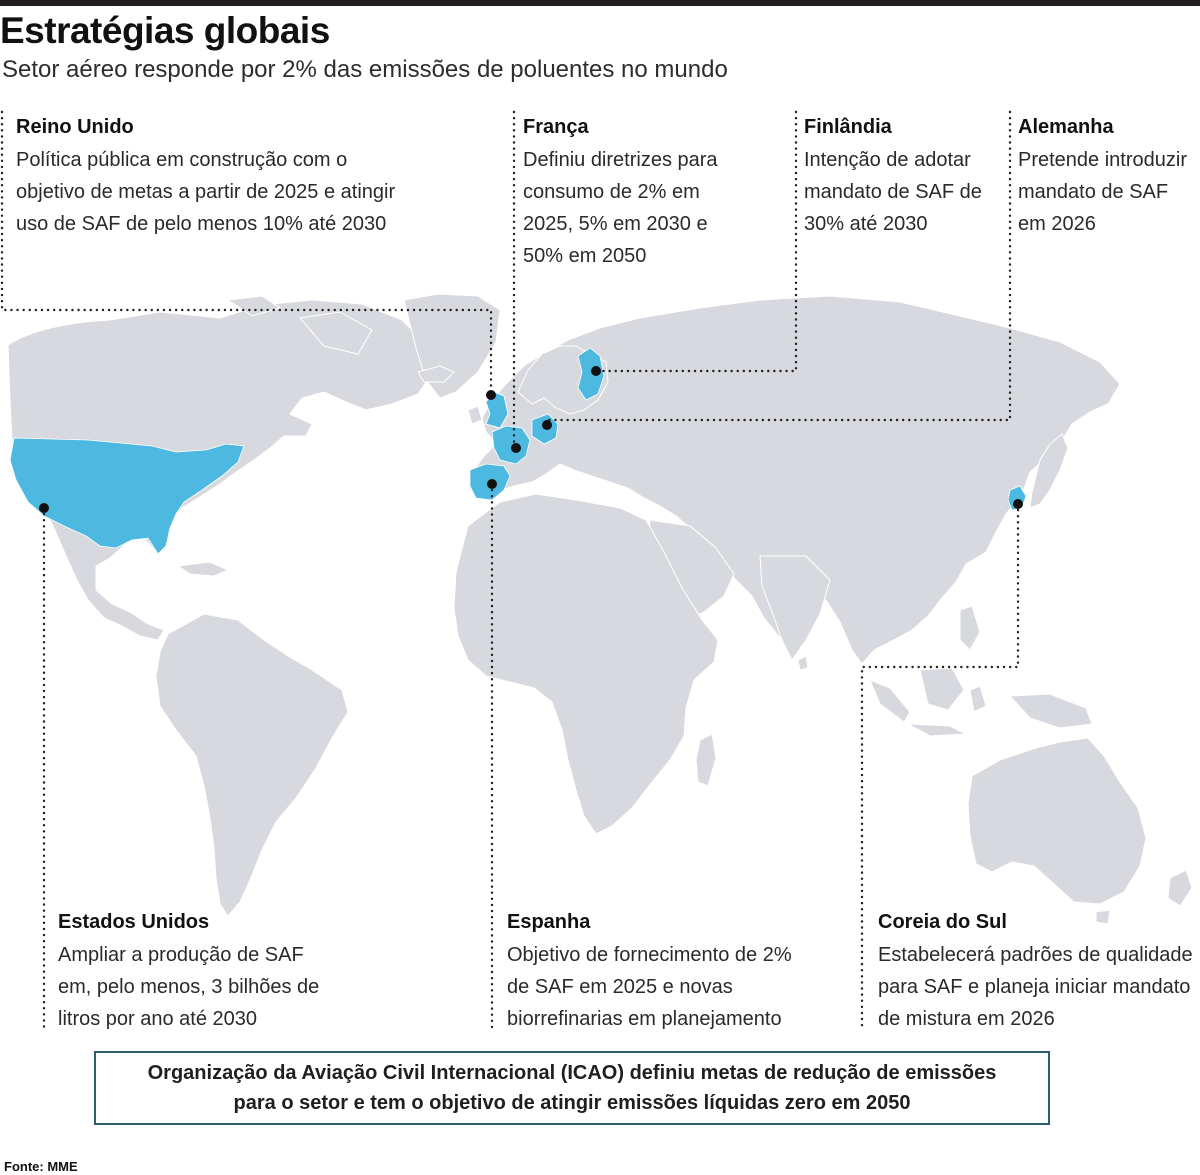 Image resolution: width=1200 pixels, height=1175 pixels. I want to click on highlight-franca, so click(511, 445).